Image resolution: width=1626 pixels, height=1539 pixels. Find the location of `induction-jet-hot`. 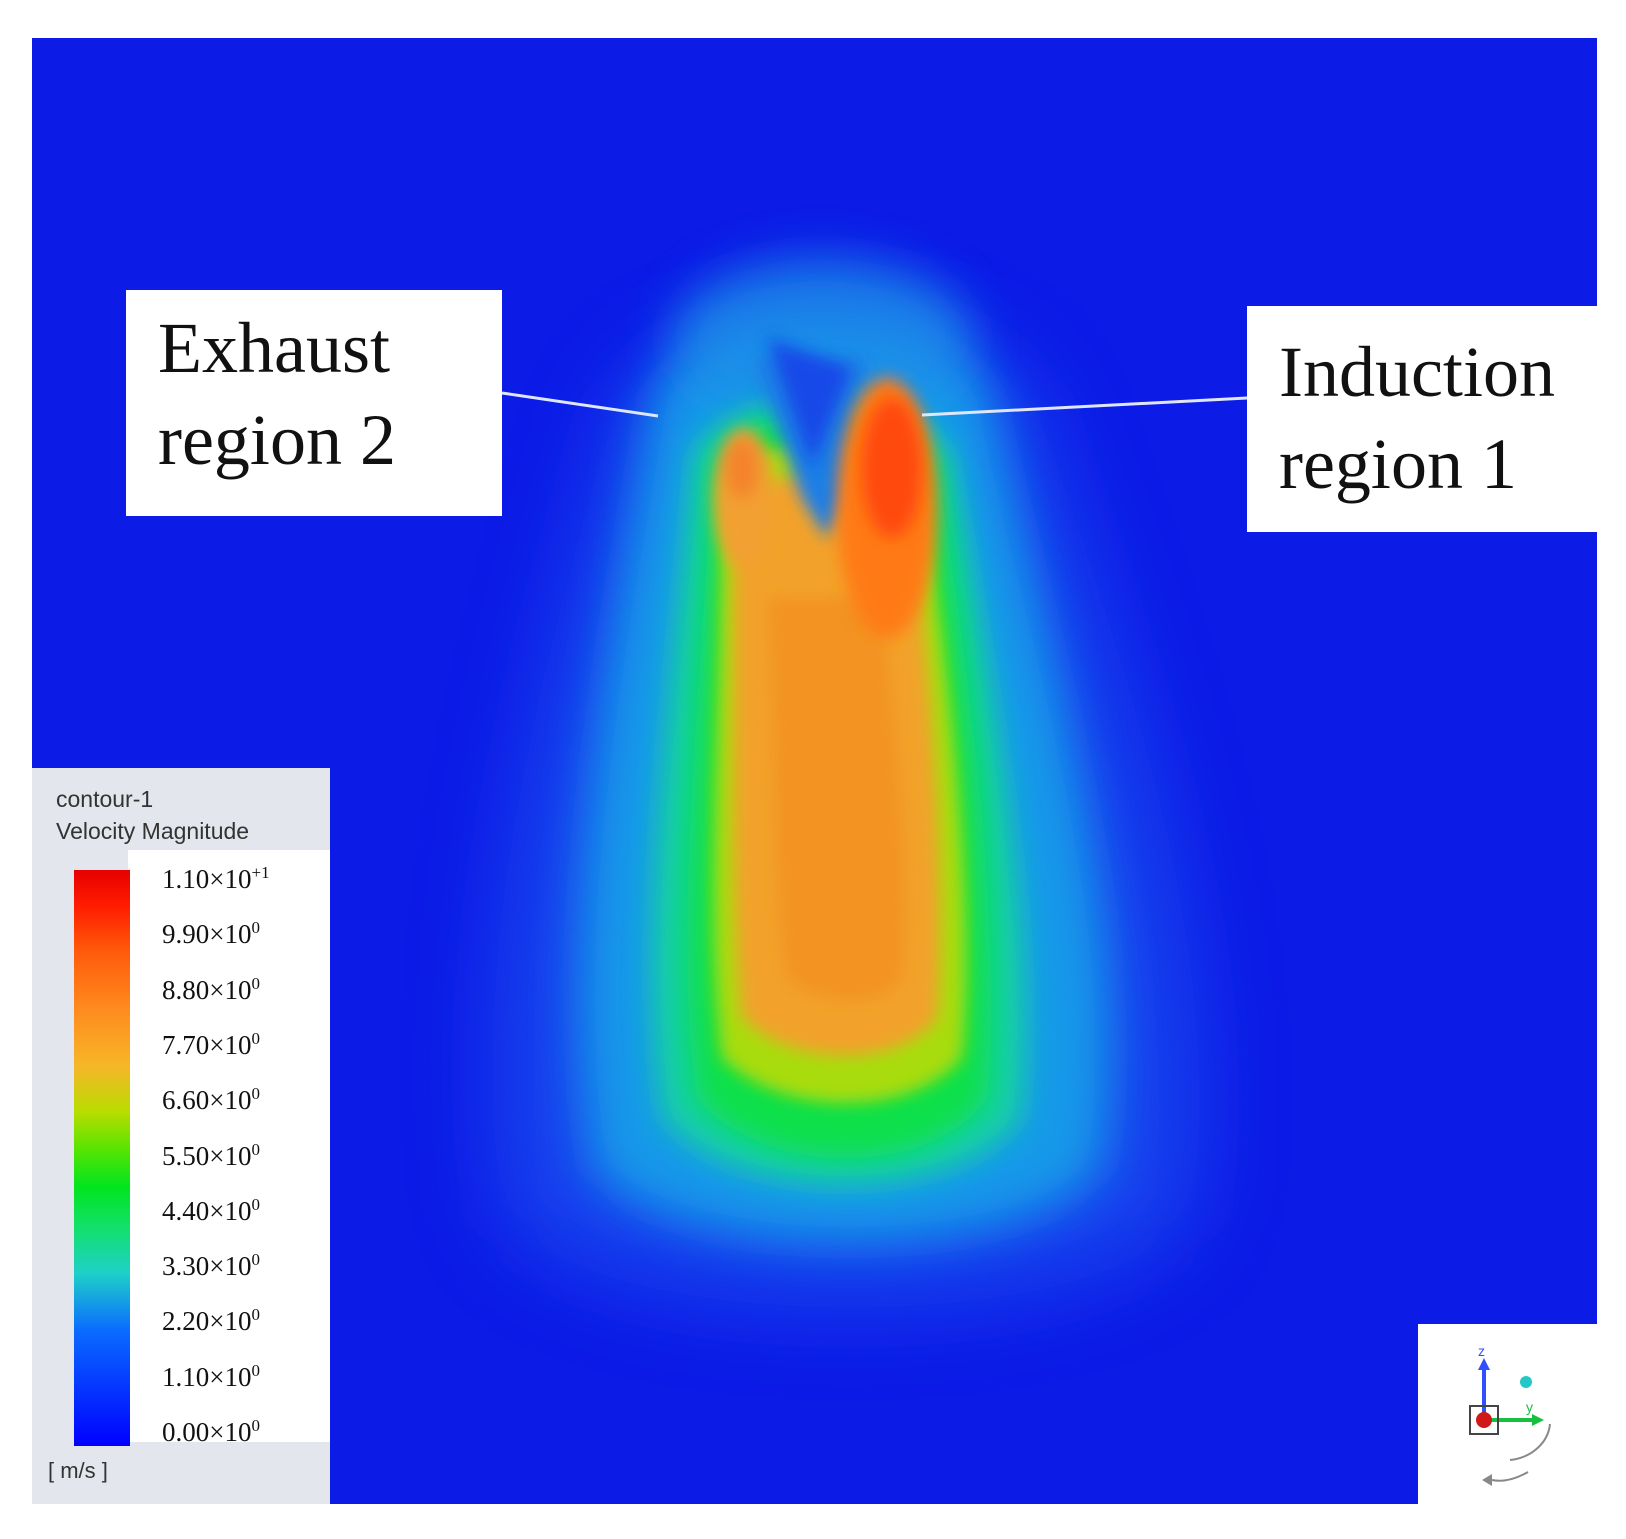

induction-jet-hot is located at coordinates (892, 468).